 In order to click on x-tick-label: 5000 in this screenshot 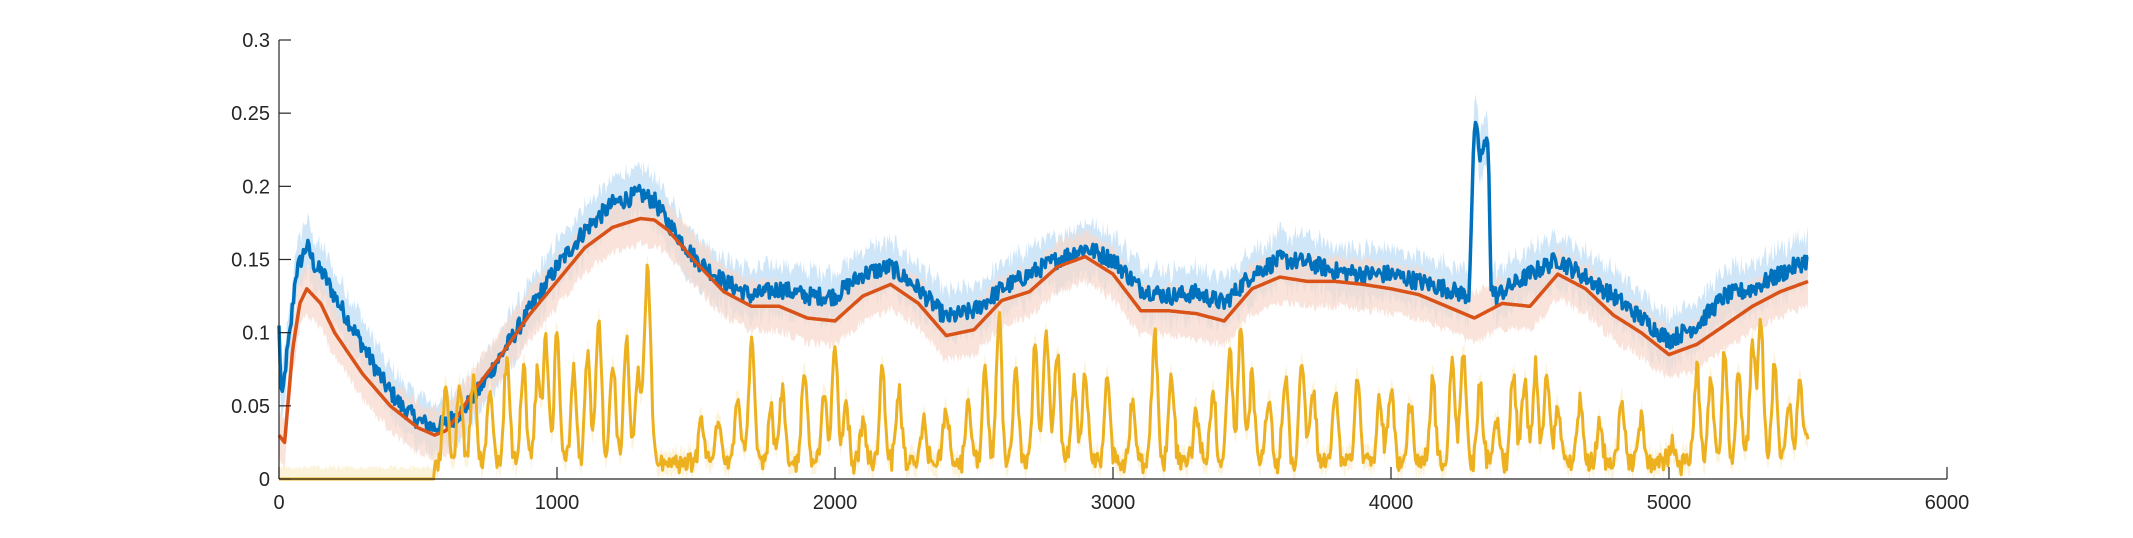, I will do `click(1669, 503)`.